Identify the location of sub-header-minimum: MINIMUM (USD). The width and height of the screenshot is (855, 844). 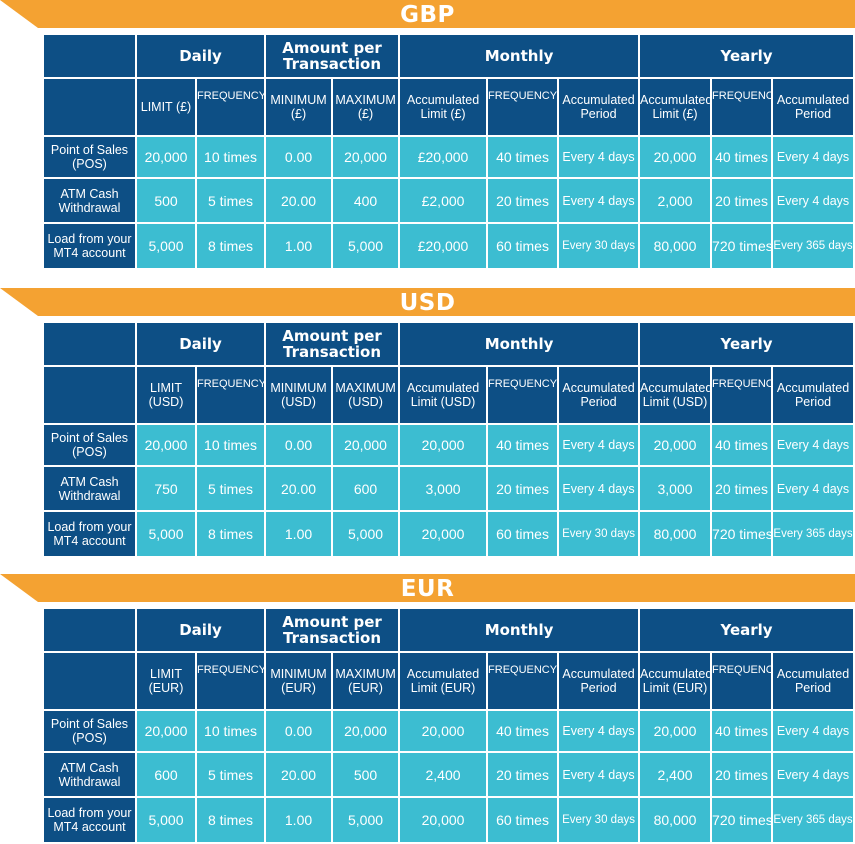
(299, 395).